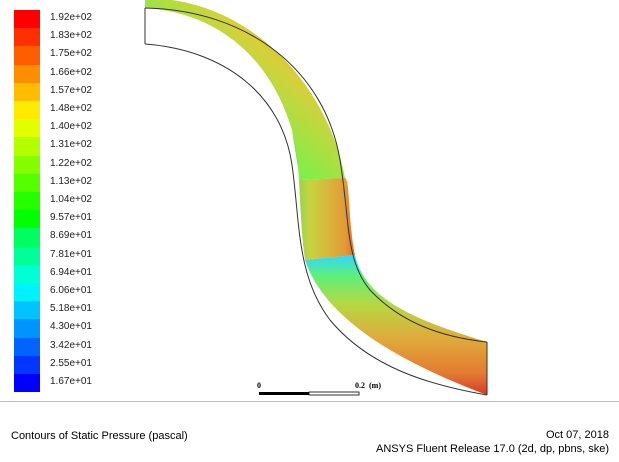 The width and height of the screenshot is (619, 462). I want to click on legend-value-label: 2.55e+01, so click(71, 363).